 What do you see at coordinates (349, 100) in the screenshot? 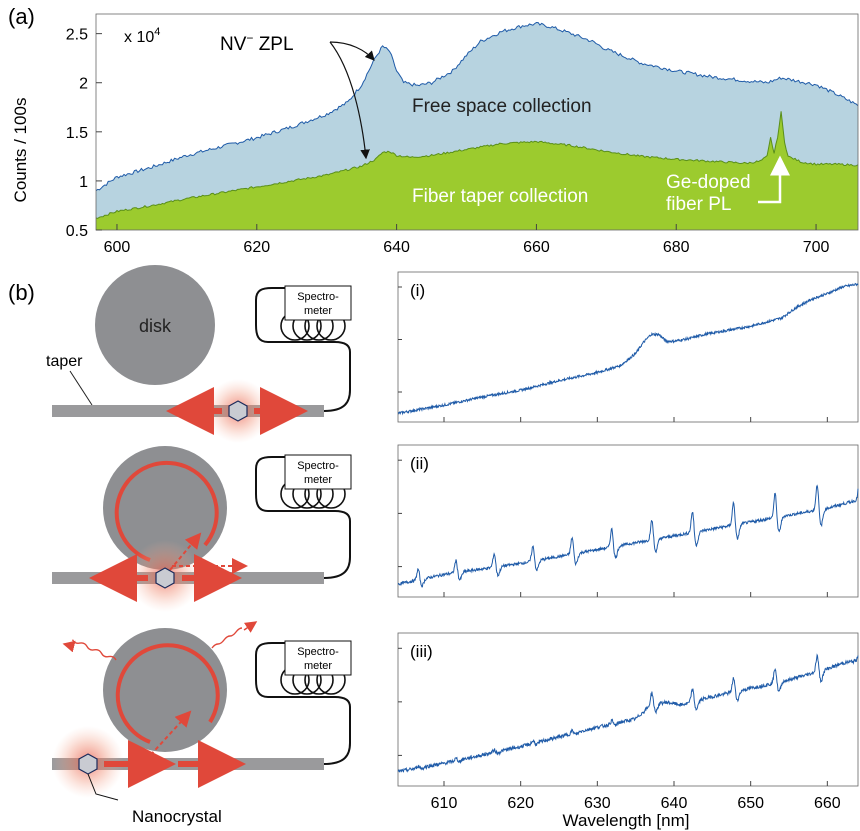
I see `zpl-arrow-lower` at bounding box center [349, 100].